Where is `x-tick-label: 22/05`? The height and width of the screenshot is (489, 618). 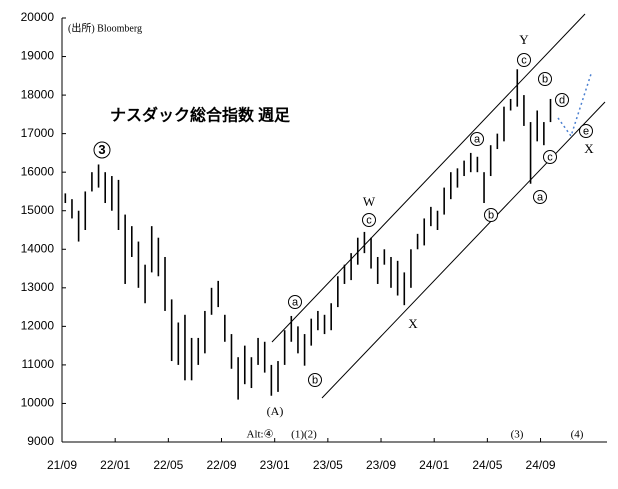 x-tick-label: 22/05 is located at coordinates (168, 465).